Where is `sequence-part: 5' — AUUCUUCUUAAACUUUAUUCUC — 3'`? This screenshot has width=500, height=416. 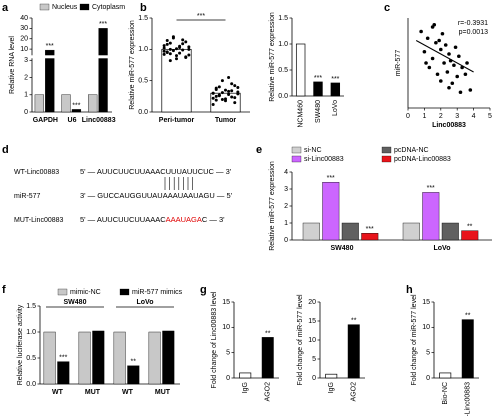
sequence-part: 5' — AUUCUUCUUAAACUUUAUUCUC — 3' is located at coordinates (156, 171).